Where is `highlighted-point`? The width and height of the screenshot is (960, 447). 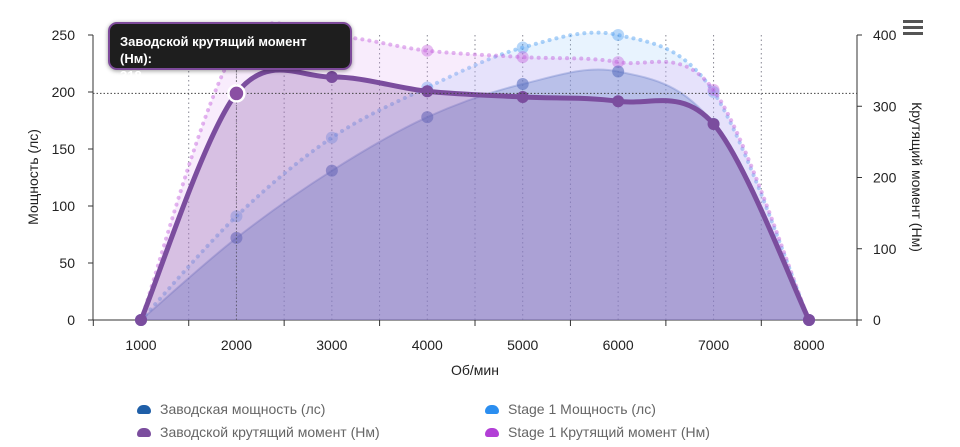 highlighted-point is located at coordinates (236, 93).